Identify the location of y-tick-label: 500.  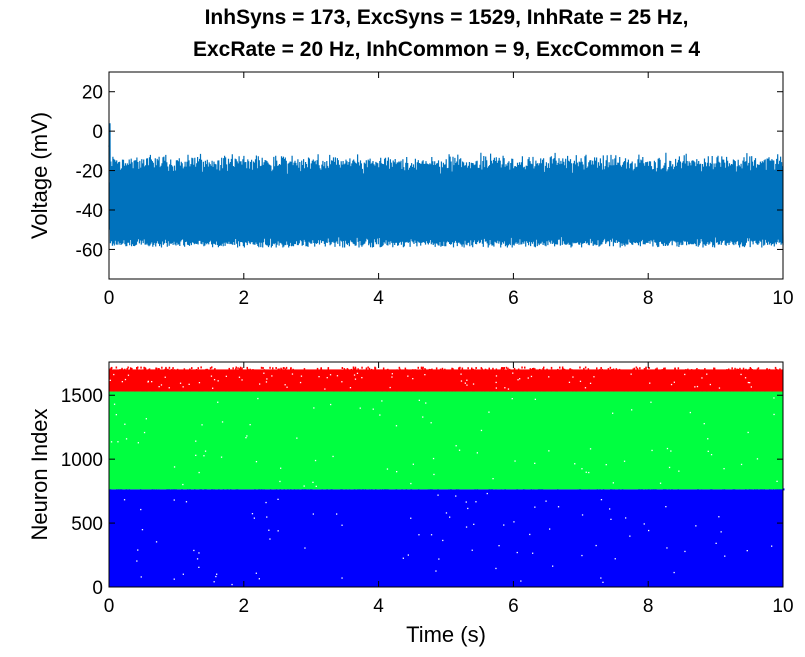
(87, 524).